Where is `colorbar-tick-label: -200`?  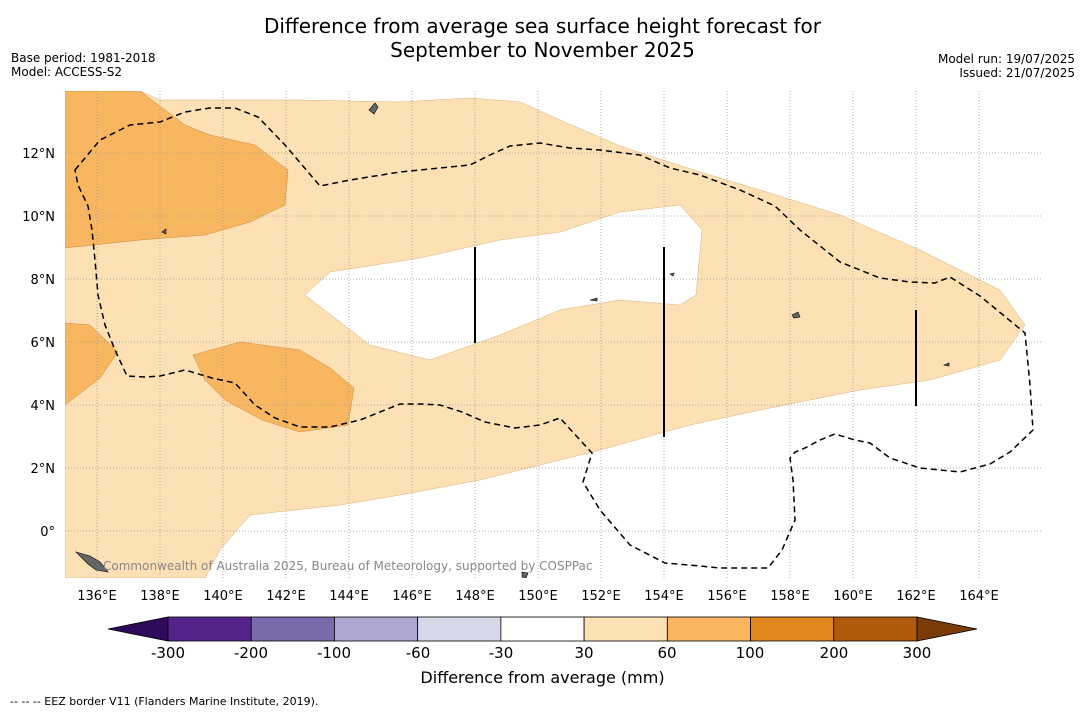 colorbar-tick-label: -200 is located at coordinates (251, 653).